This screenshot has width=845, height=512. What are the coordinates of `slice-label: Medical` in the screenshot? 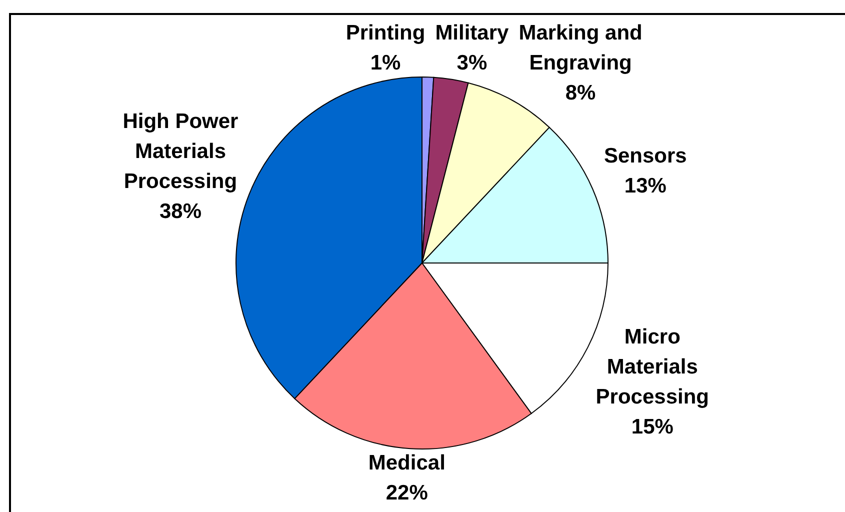 It's located at (407, 463).